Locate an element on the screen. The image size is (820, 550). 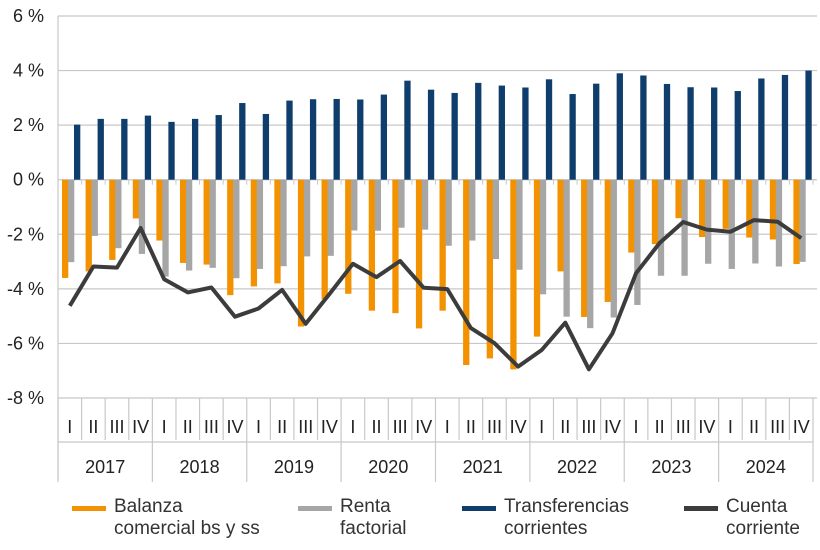
year-label: 2017 is located at coordinates (105, 467).